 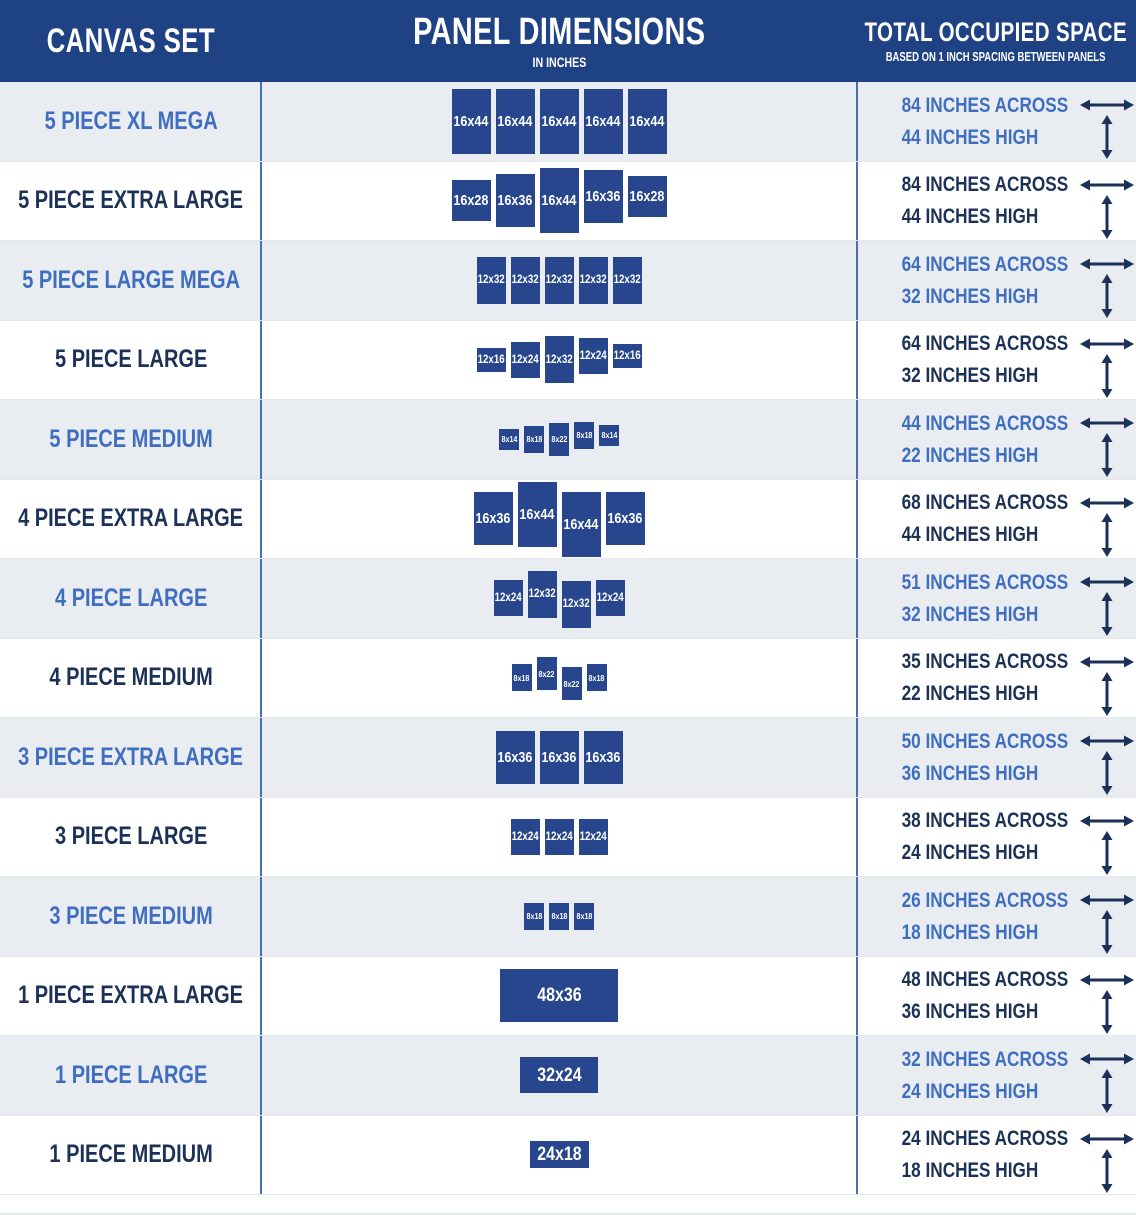 What do you see at coordinates (1009, 375) in the screenshot?
I see `total-high-line: 32 INCHES HIGH` at bounding box center [1009, 375].